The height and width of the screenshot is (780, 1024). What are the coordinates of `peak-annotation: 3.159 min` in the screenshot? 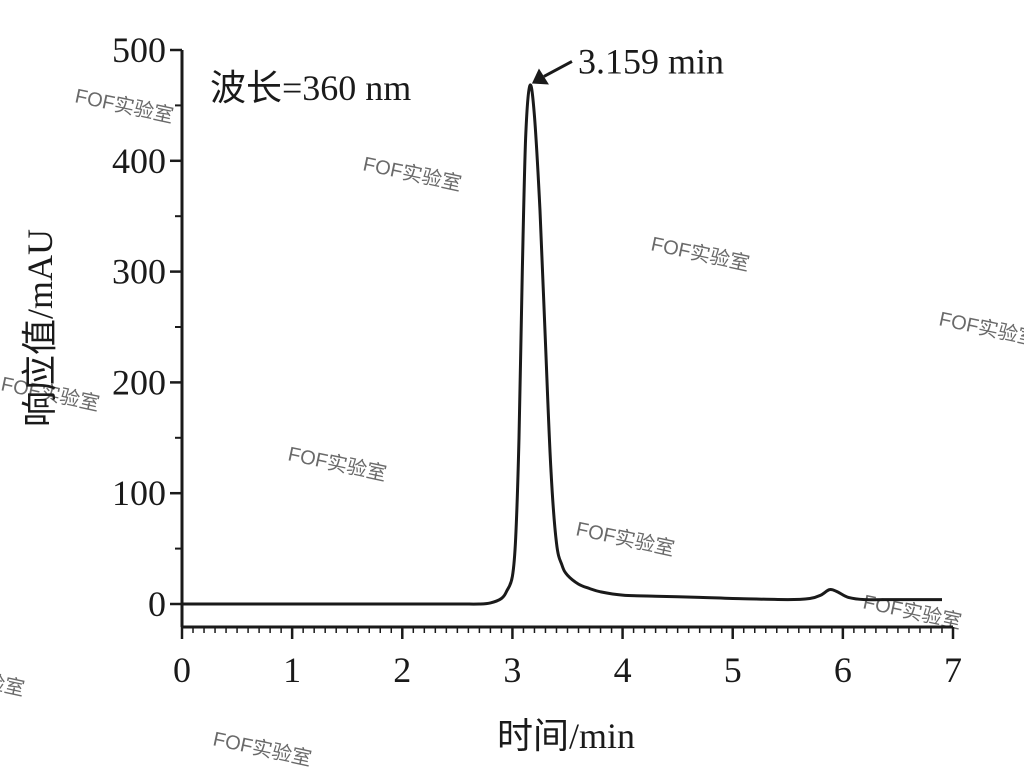 It's located at (628, 62).